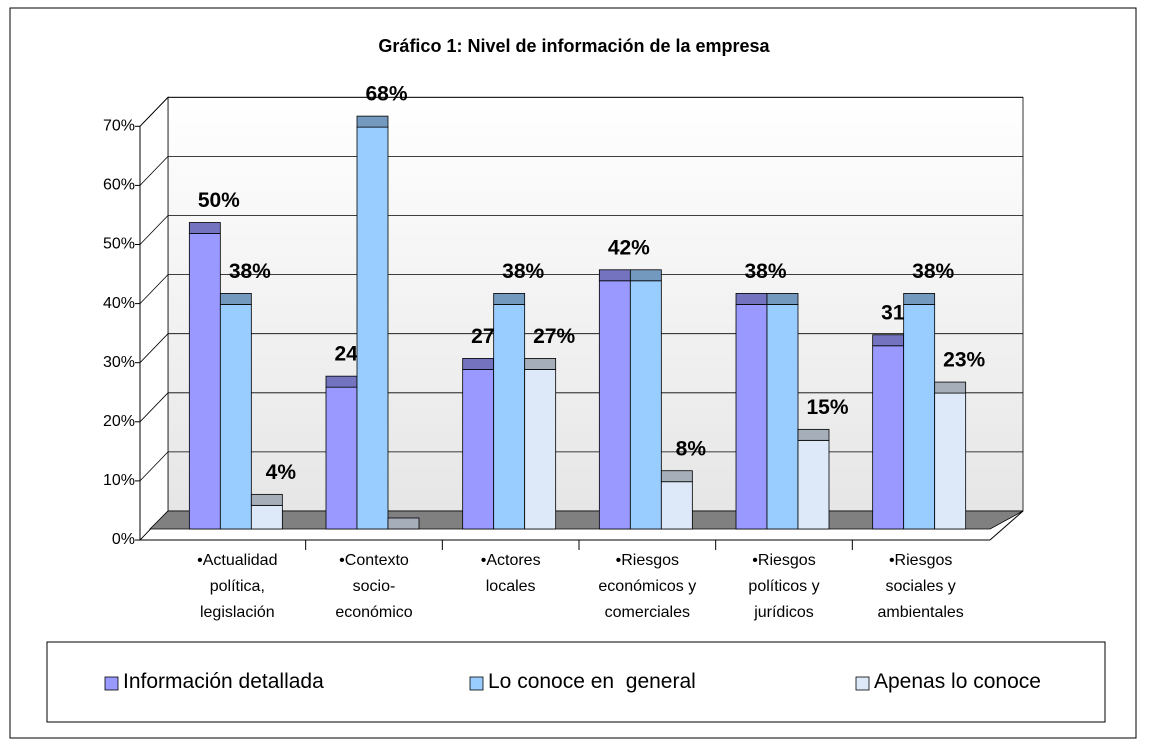  What do you see at coordinates (119, 362) in the screenshot?
I see `y-tick-label: 30%` at bounding box center [119, 362].